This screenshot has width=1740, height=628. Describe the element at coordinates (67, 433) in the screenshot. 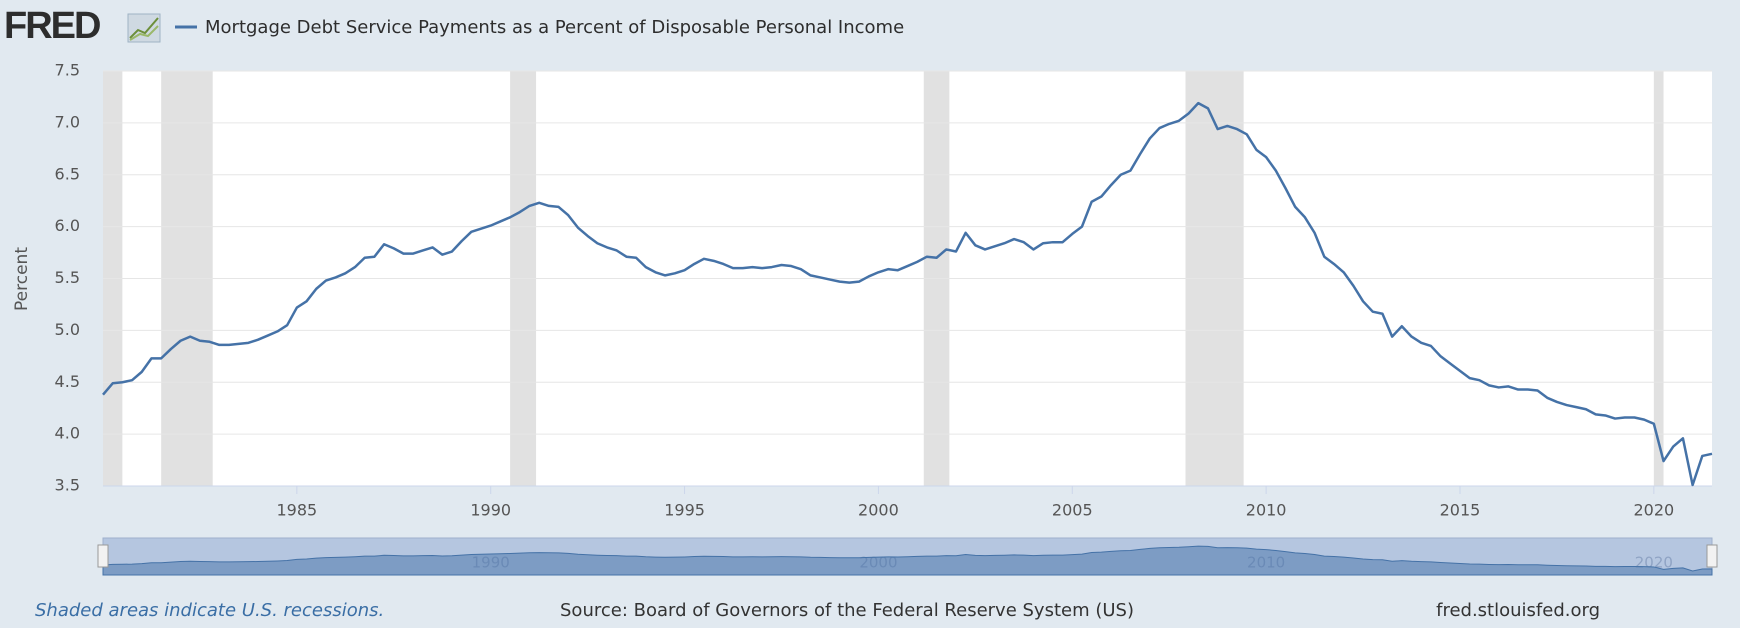

I see `y-tick-label: 4.0` at that location.